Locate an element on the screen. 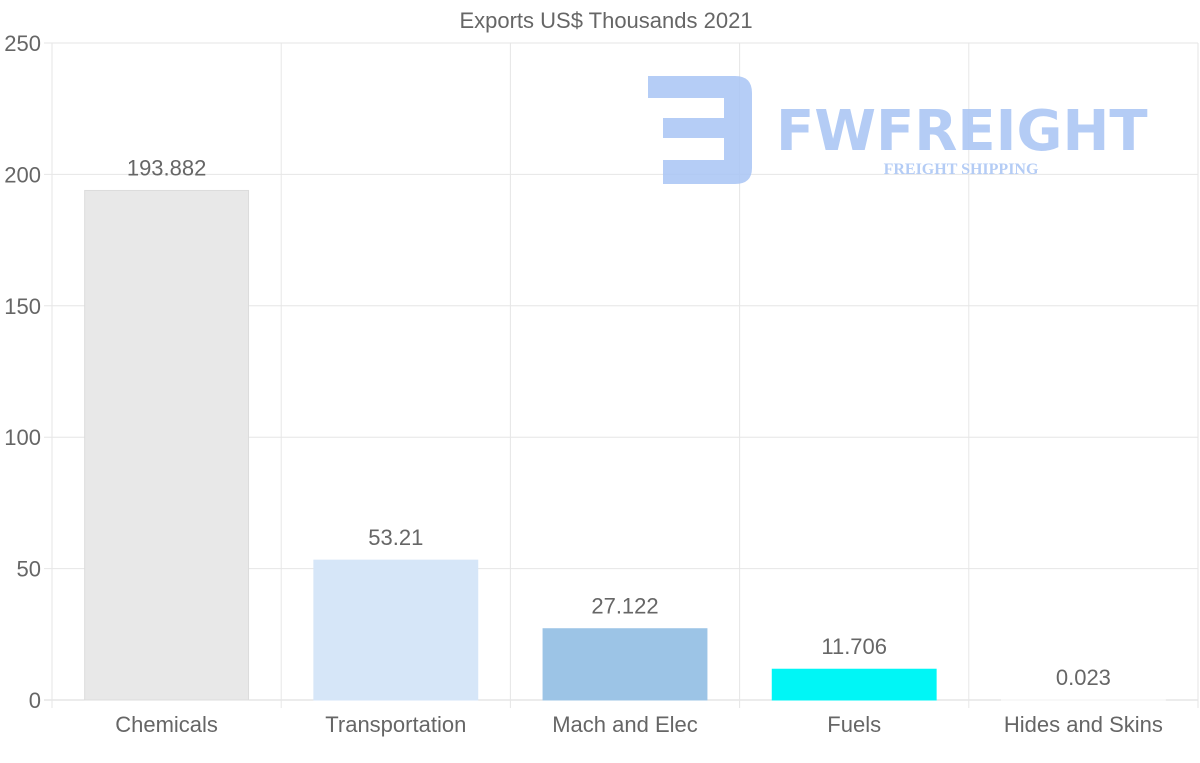  bar-value-label: 11.706 is located at coordinates (854, 646).